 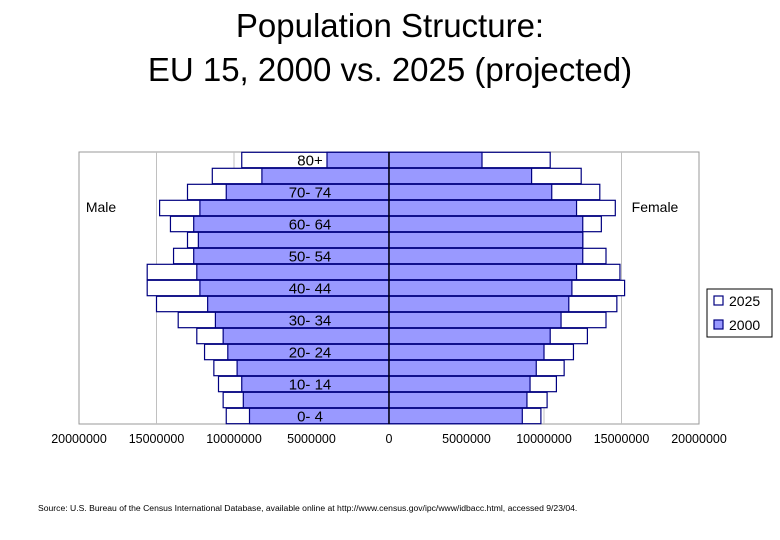 What do you see at coordinates (310, 161) in the screenshot?
I see `category-label: 80+` at bounding box center [310, 161].